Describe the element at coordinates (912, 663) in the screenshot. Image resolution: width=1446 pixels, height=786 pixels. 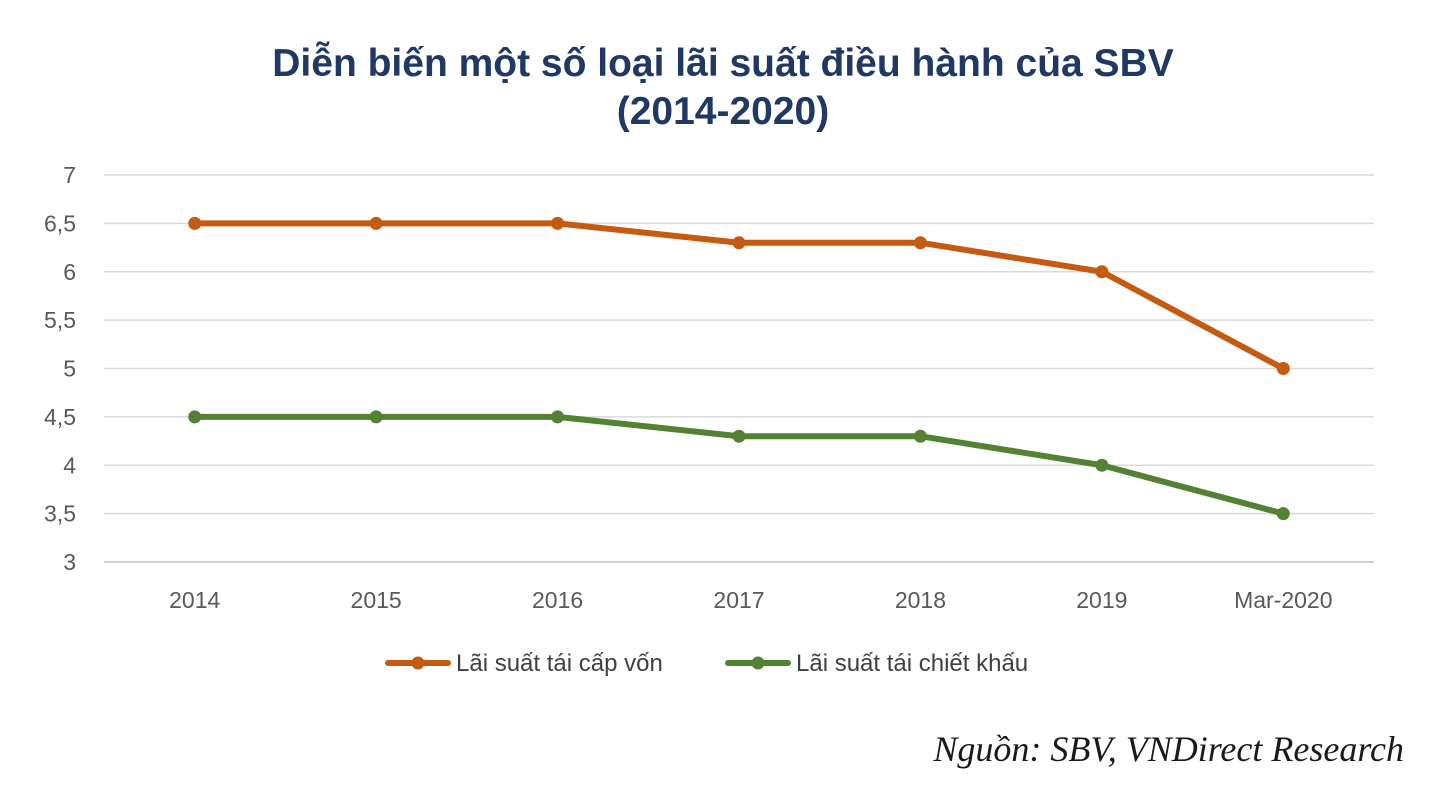
I see `legend-label: Lãi suất tái chiết khấu` at that location.